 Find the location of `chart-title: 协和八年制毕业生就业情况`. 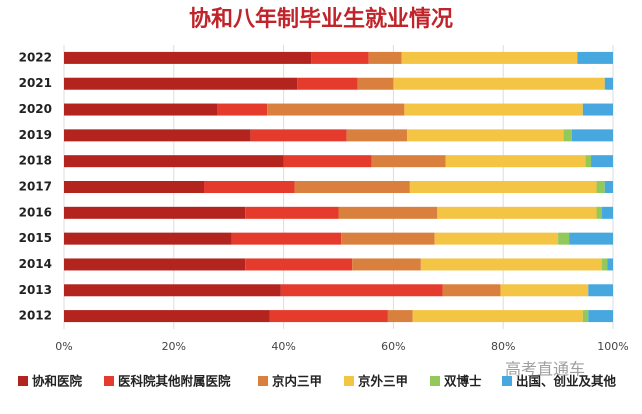

chart-title: 协和八年制毕业生就业情况 is located at coordinates (321, 19).